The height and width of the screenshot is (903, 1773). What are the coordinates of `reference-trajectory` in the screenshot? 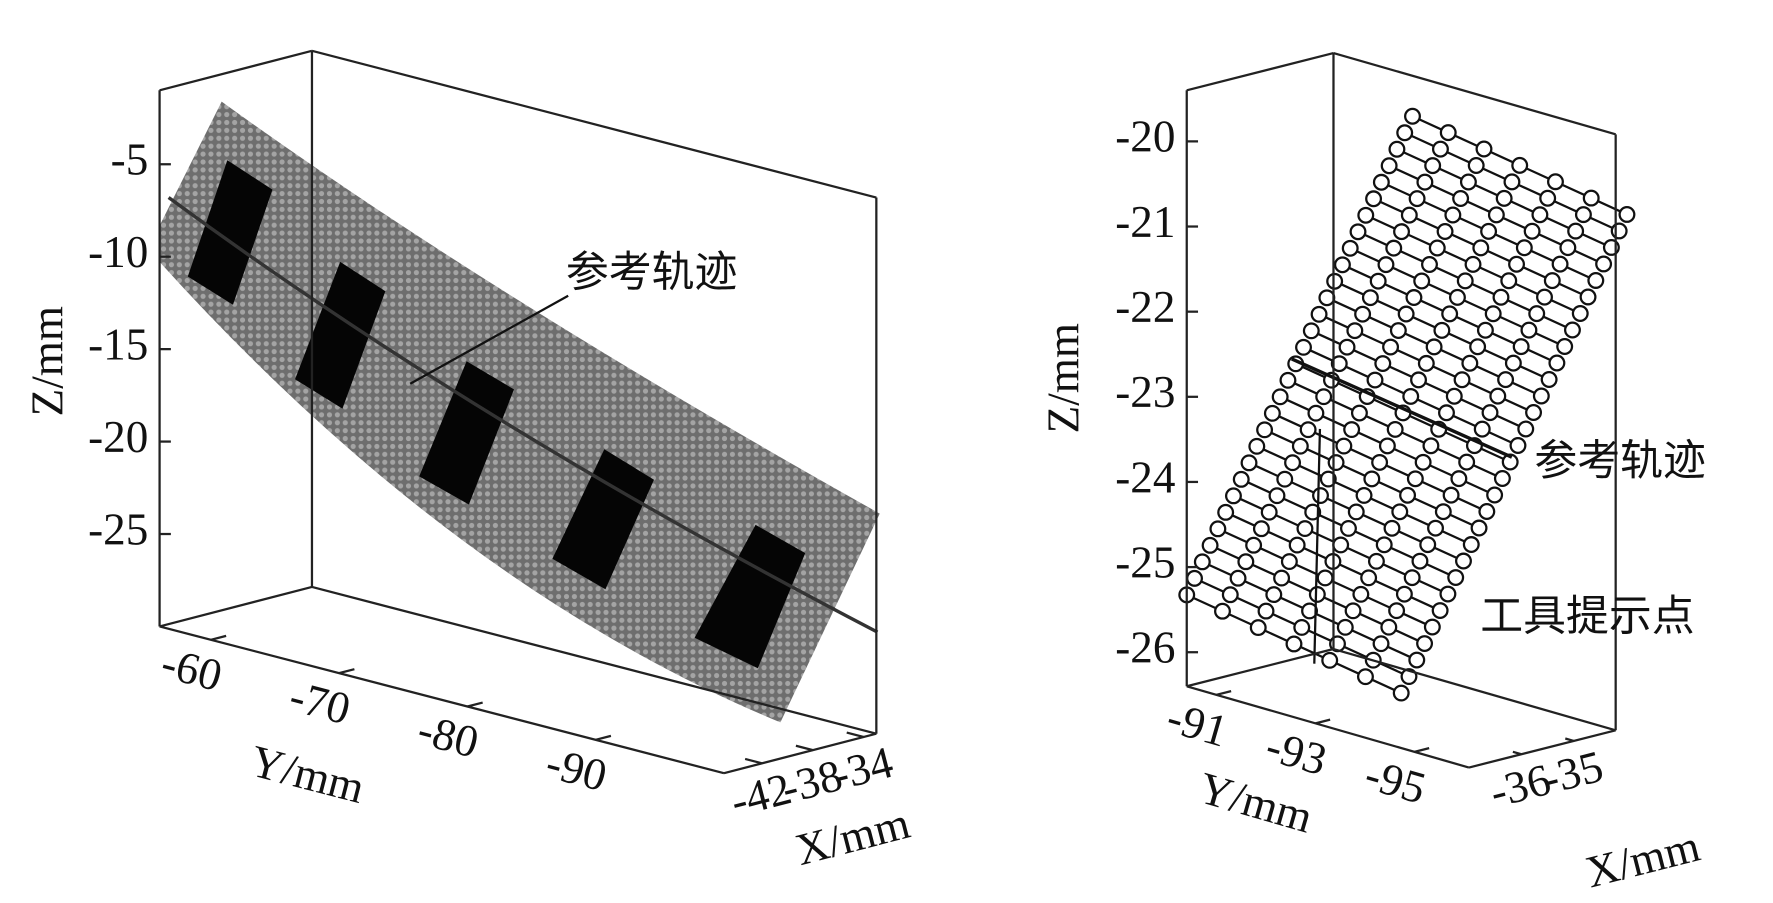 It's located at (1402, 408).